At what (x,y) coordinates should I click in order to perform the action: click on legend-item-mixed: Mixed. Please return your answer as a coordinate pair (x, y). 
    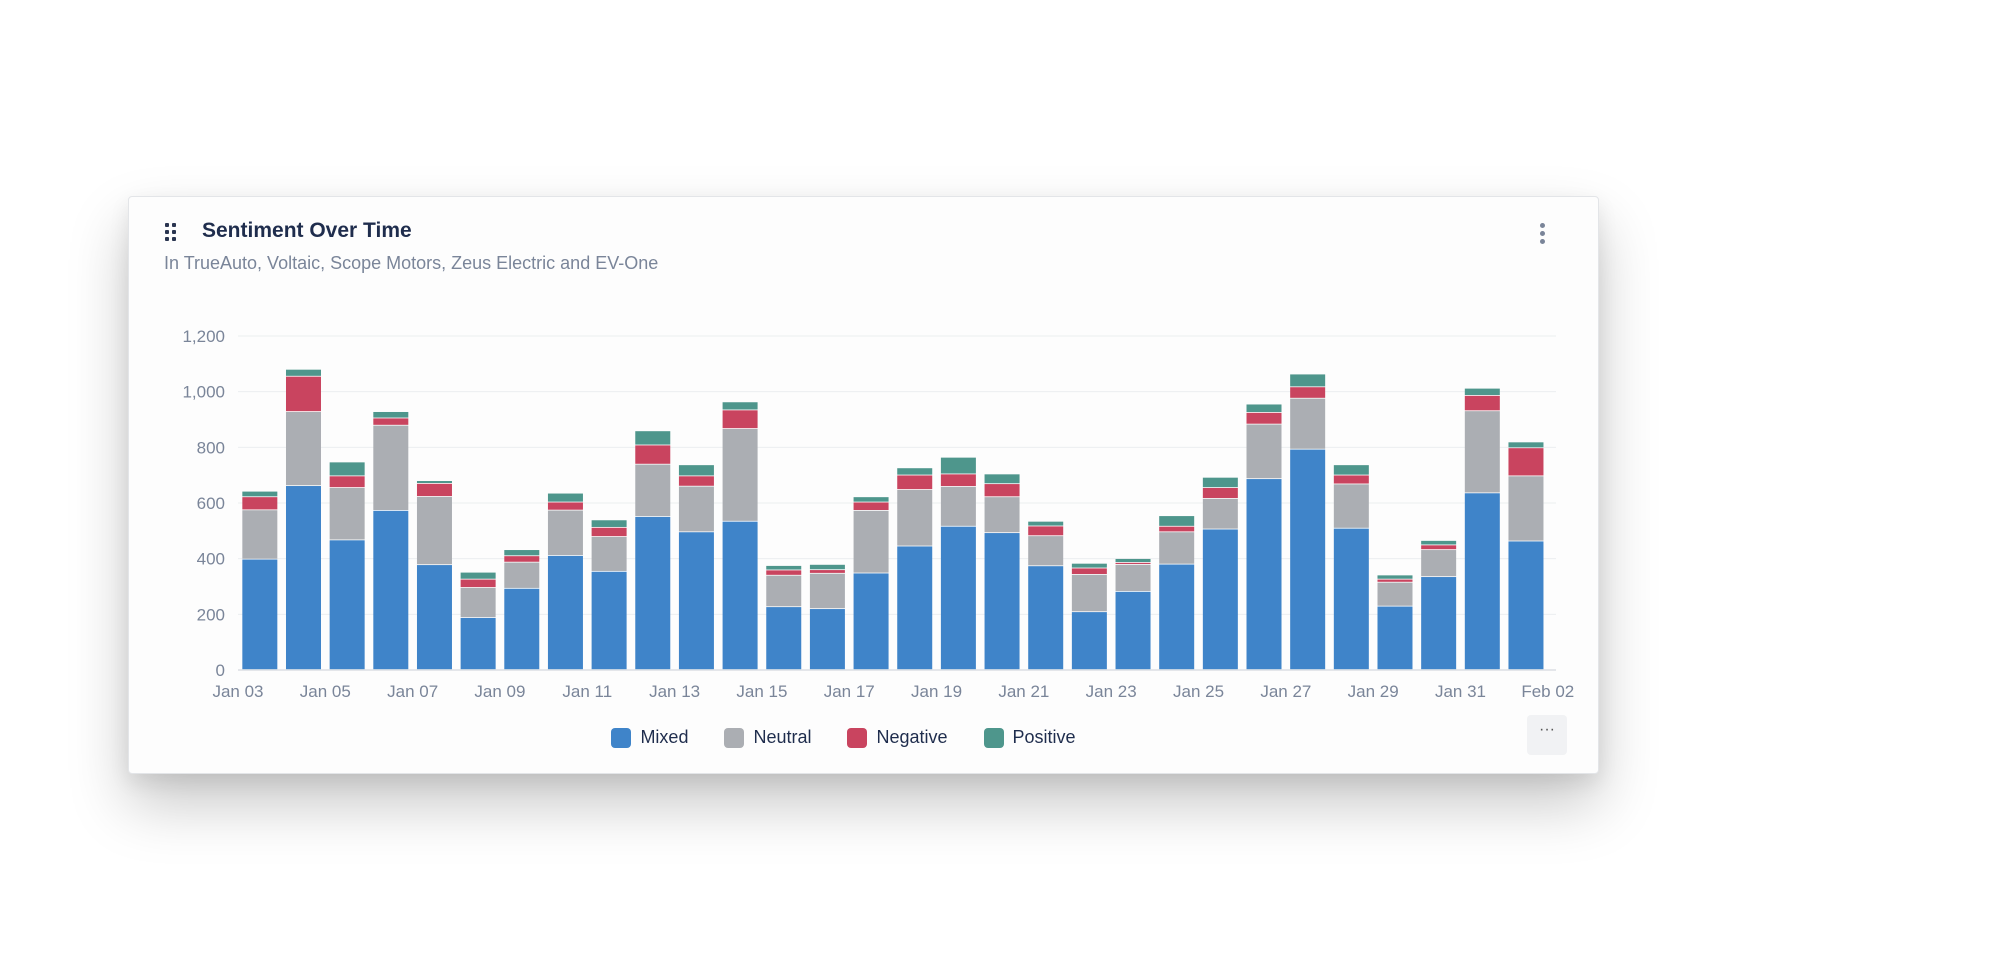
    Looking at the image, I should click on (649, 737).